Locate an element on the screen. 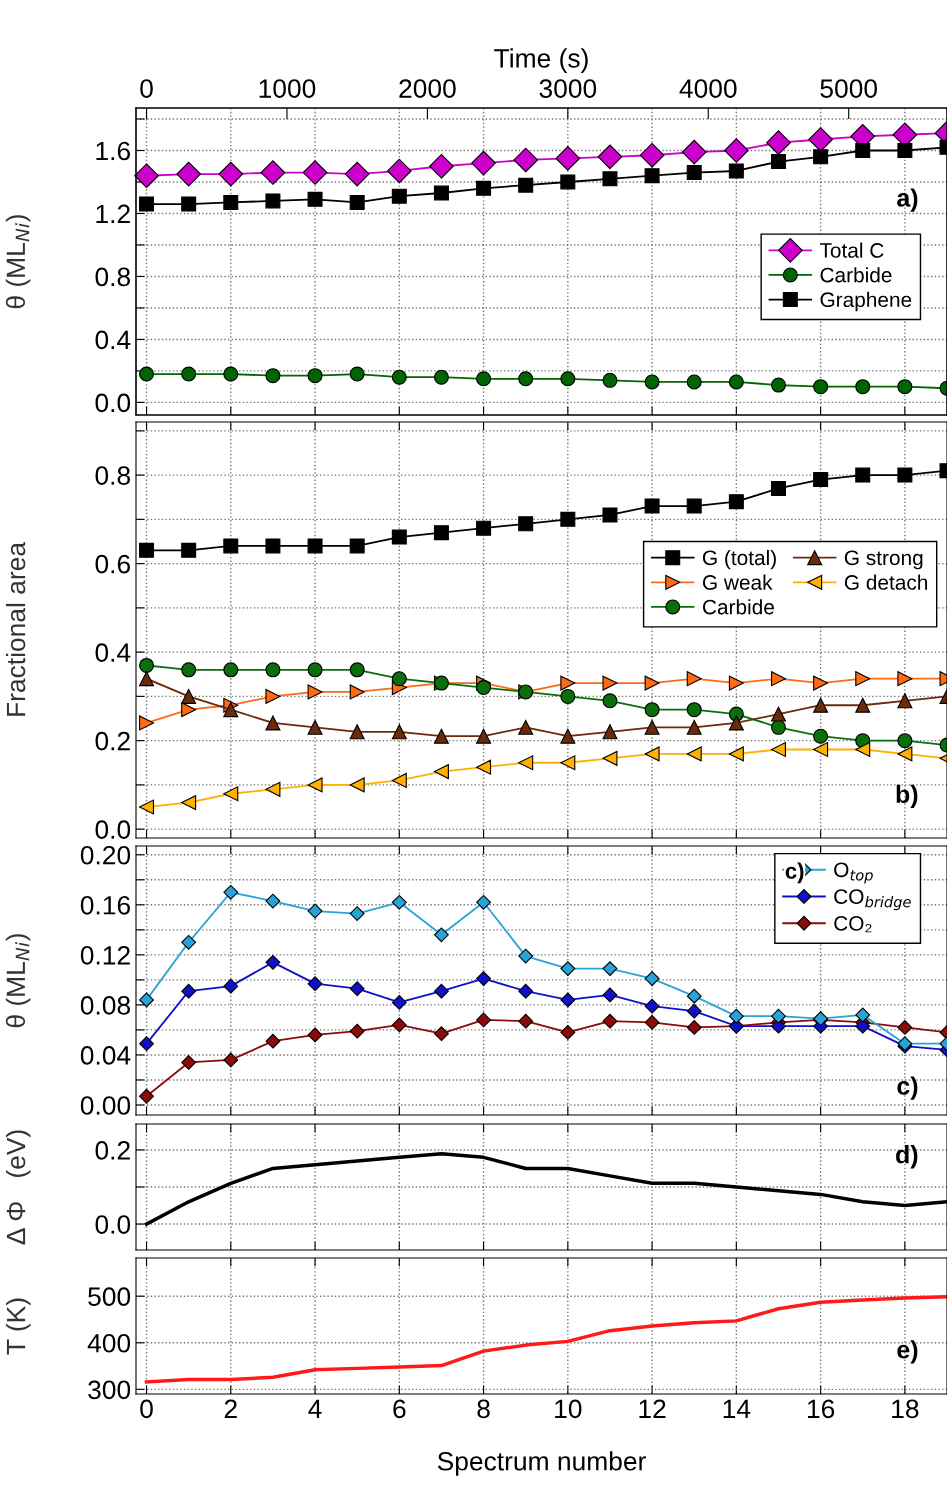  y-tick-label: 1.6 is located at coordinates (113, 151).